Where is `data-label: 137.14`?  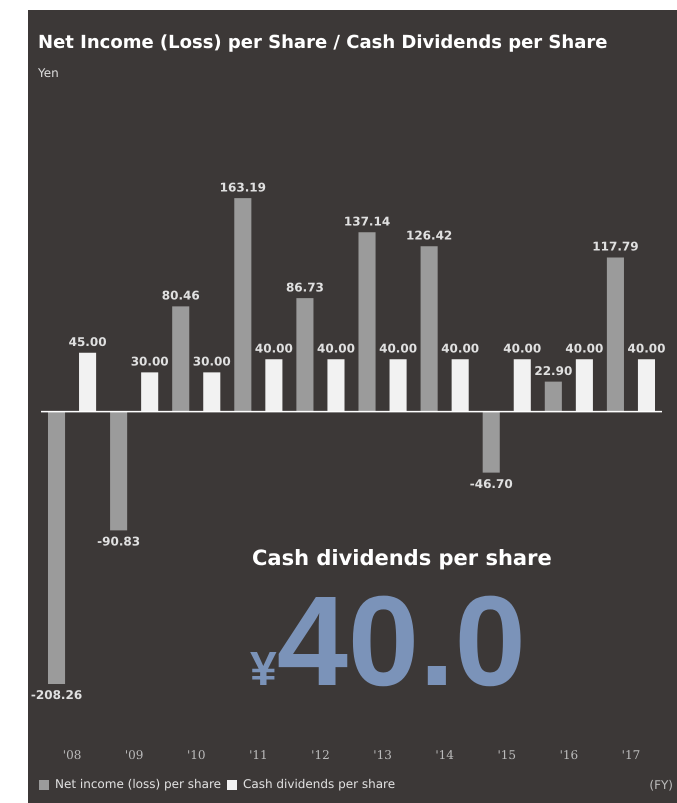 data-label: 137.14 is located at coordinates (367, 221).